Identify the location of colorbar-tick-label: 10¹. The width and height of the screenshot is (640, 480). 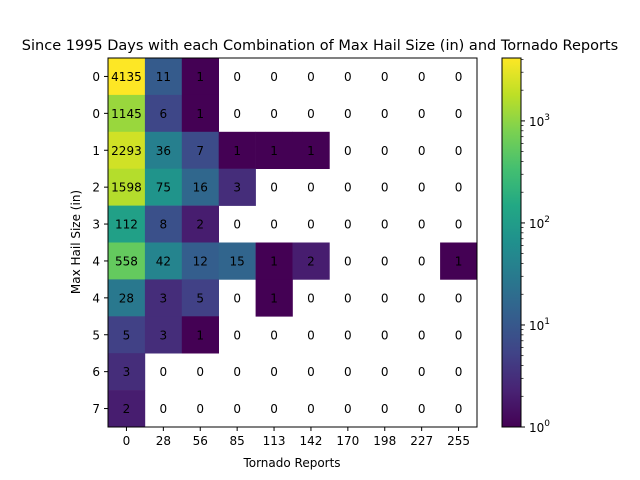
(539, 325).